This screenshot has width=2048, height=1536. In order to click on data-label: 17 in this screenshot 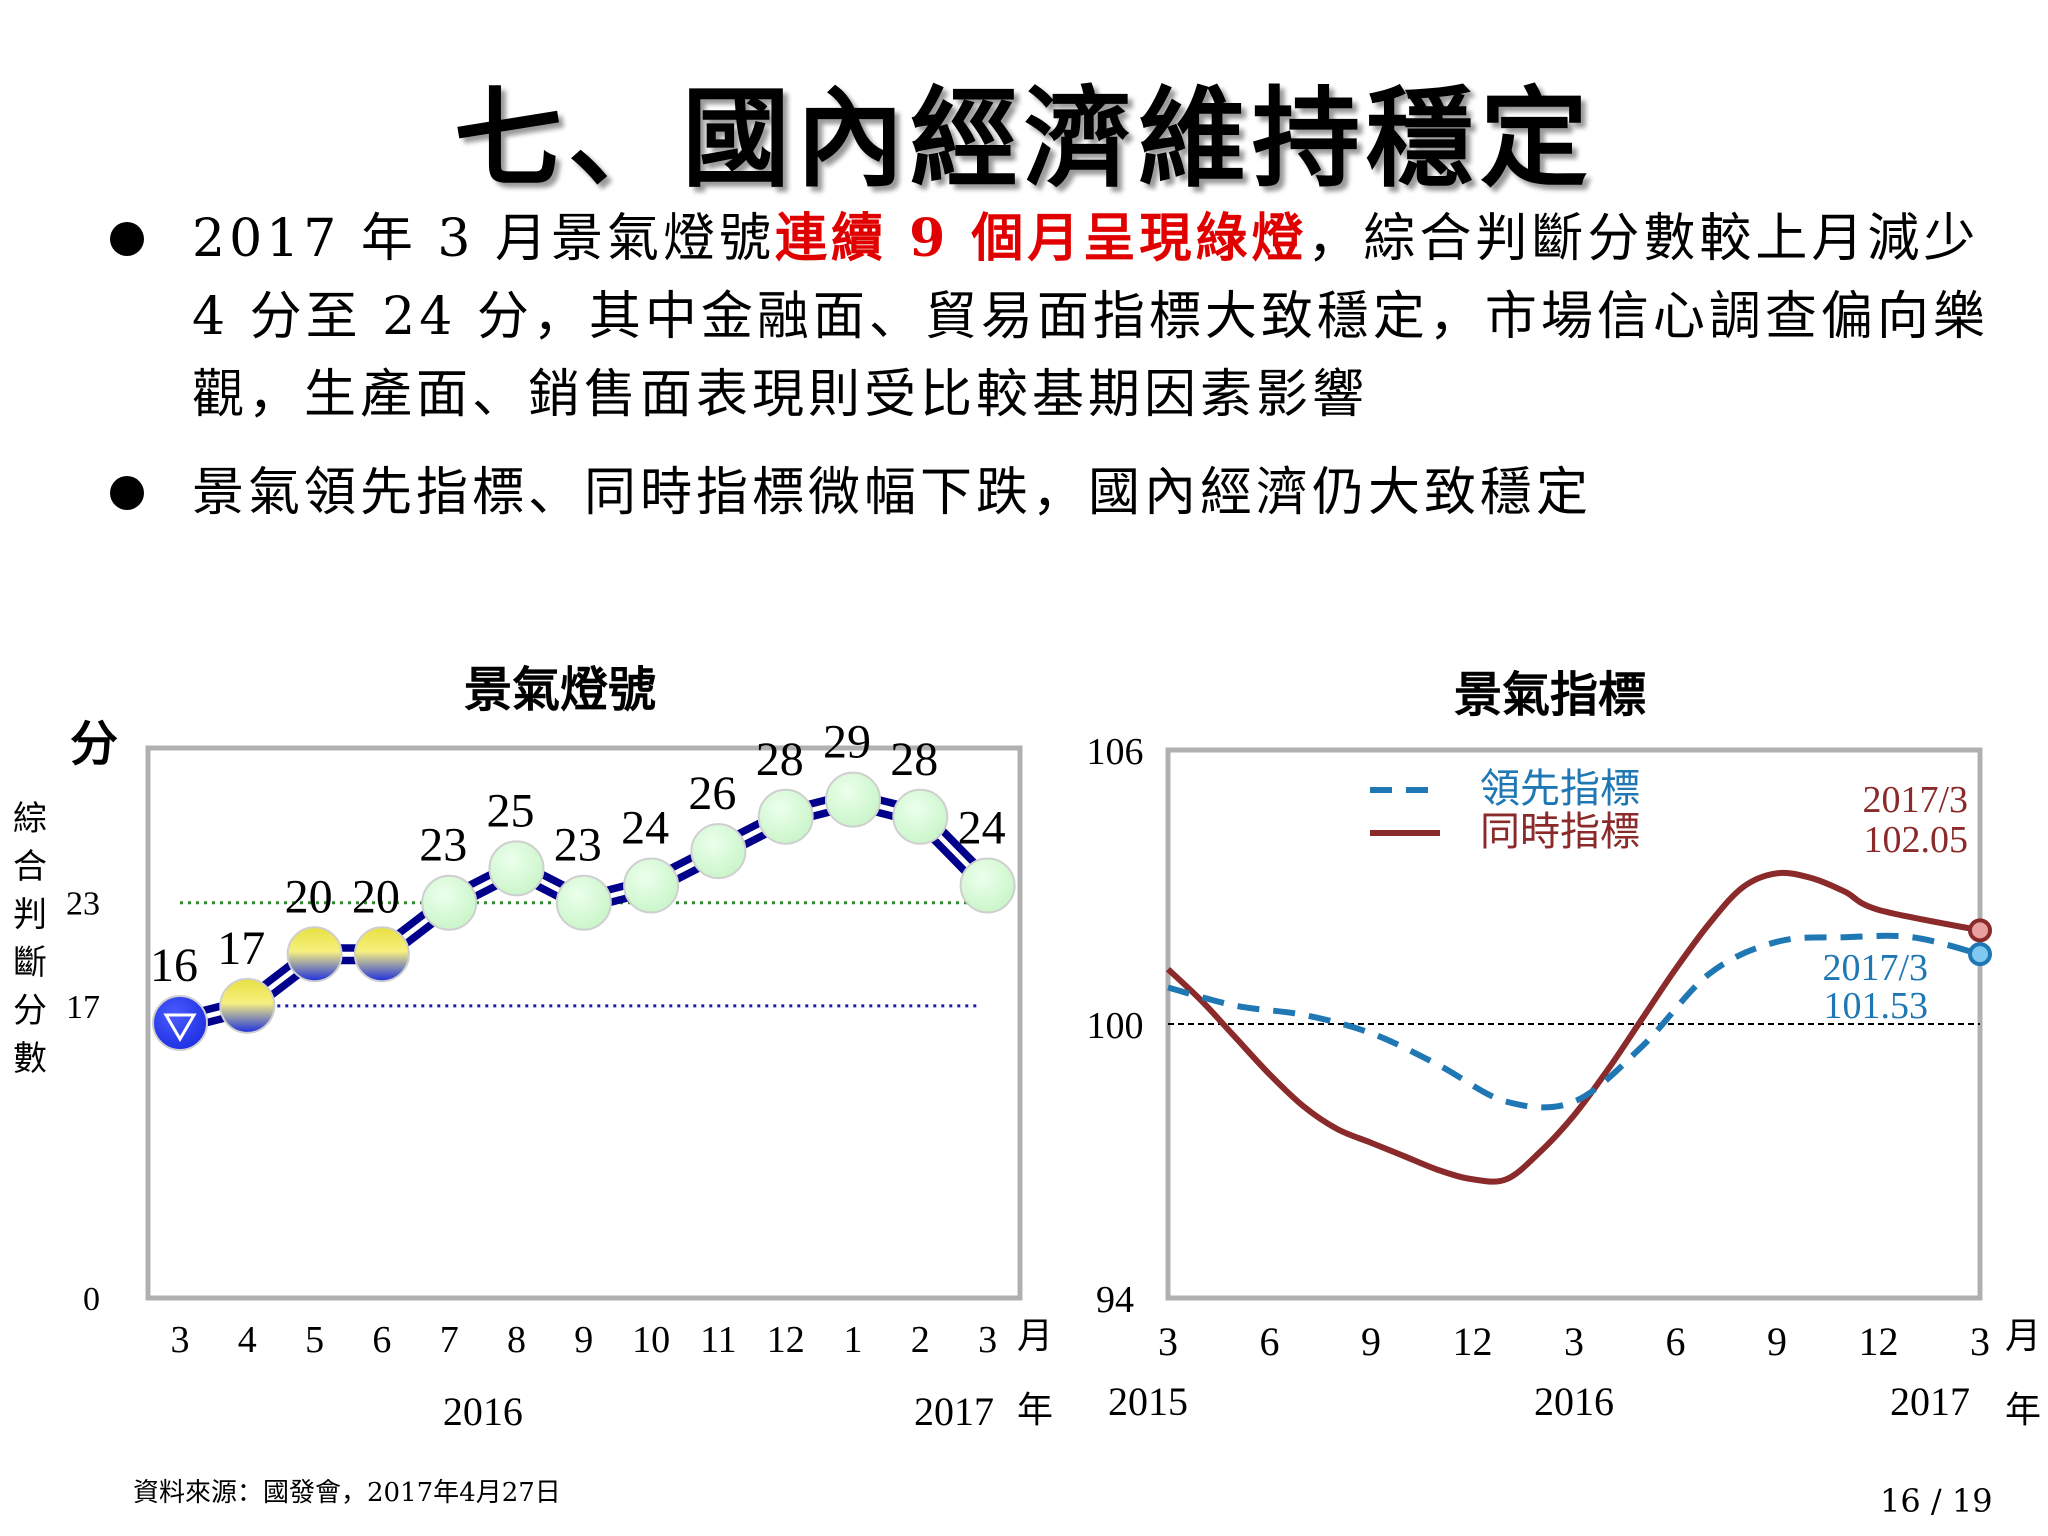, I will do `click(241, 948)`.